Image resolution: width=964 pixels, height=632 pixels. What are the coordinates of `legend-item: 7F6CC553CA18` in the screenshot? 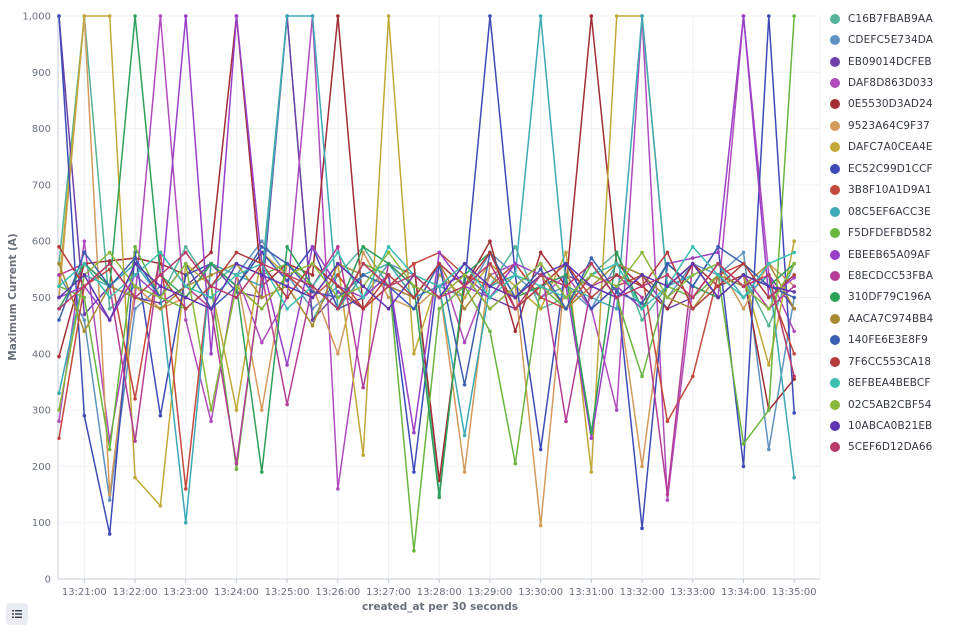 It's located at (894, 361).